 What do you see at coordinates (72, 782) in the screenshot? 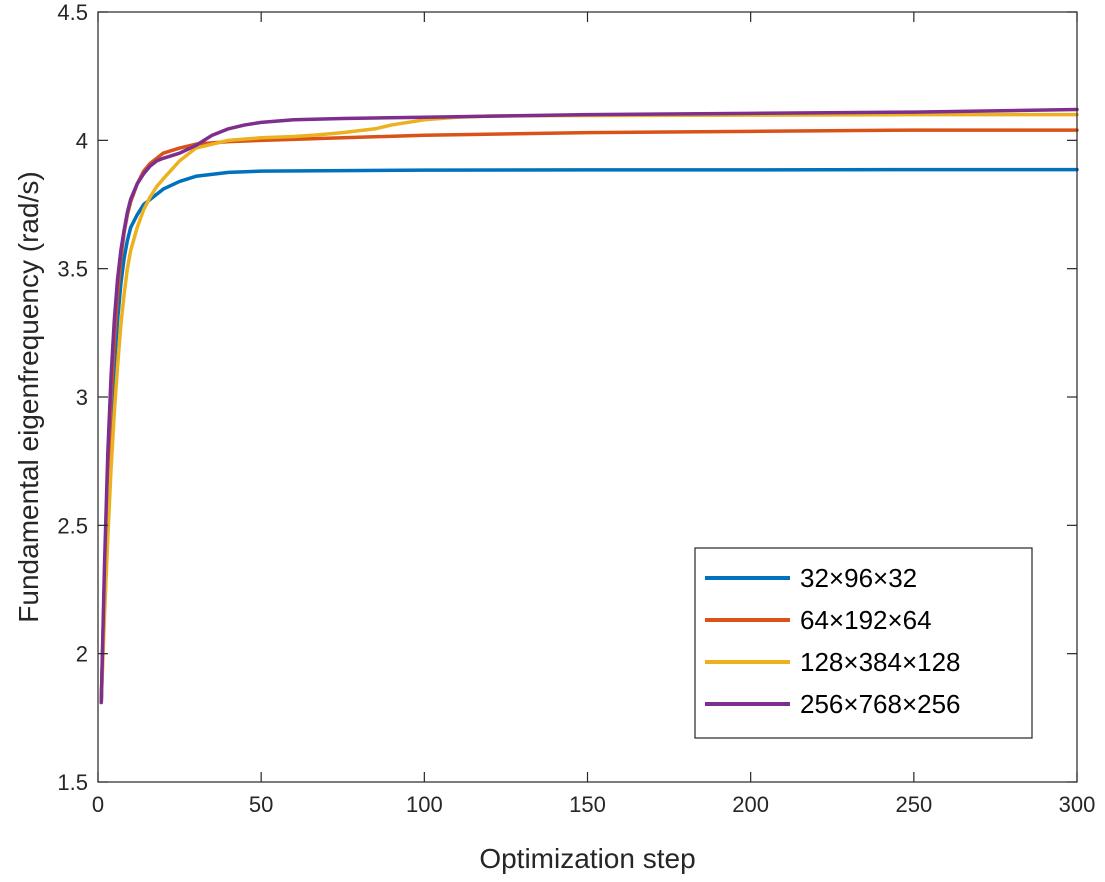
I see `y-tick-label: 1.5` at bounding box center [72, 782].